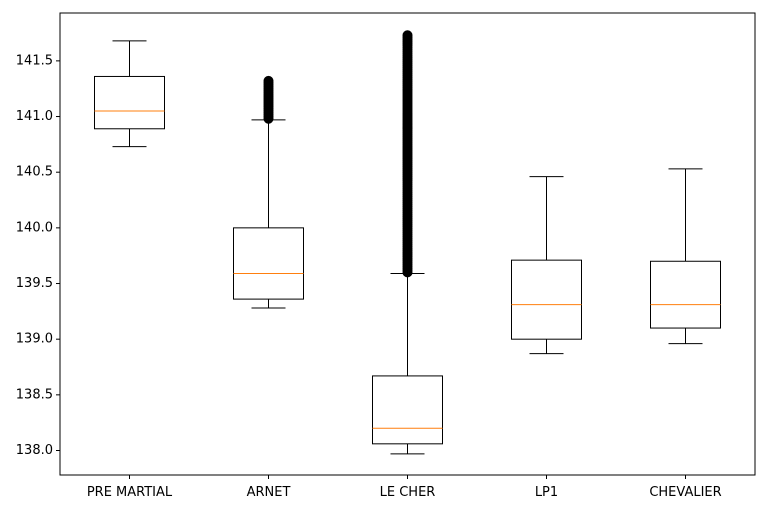  Describe the element at coordinates (34, 394) in the screenshot. I see `y-tick-label: 138.5` at that location.